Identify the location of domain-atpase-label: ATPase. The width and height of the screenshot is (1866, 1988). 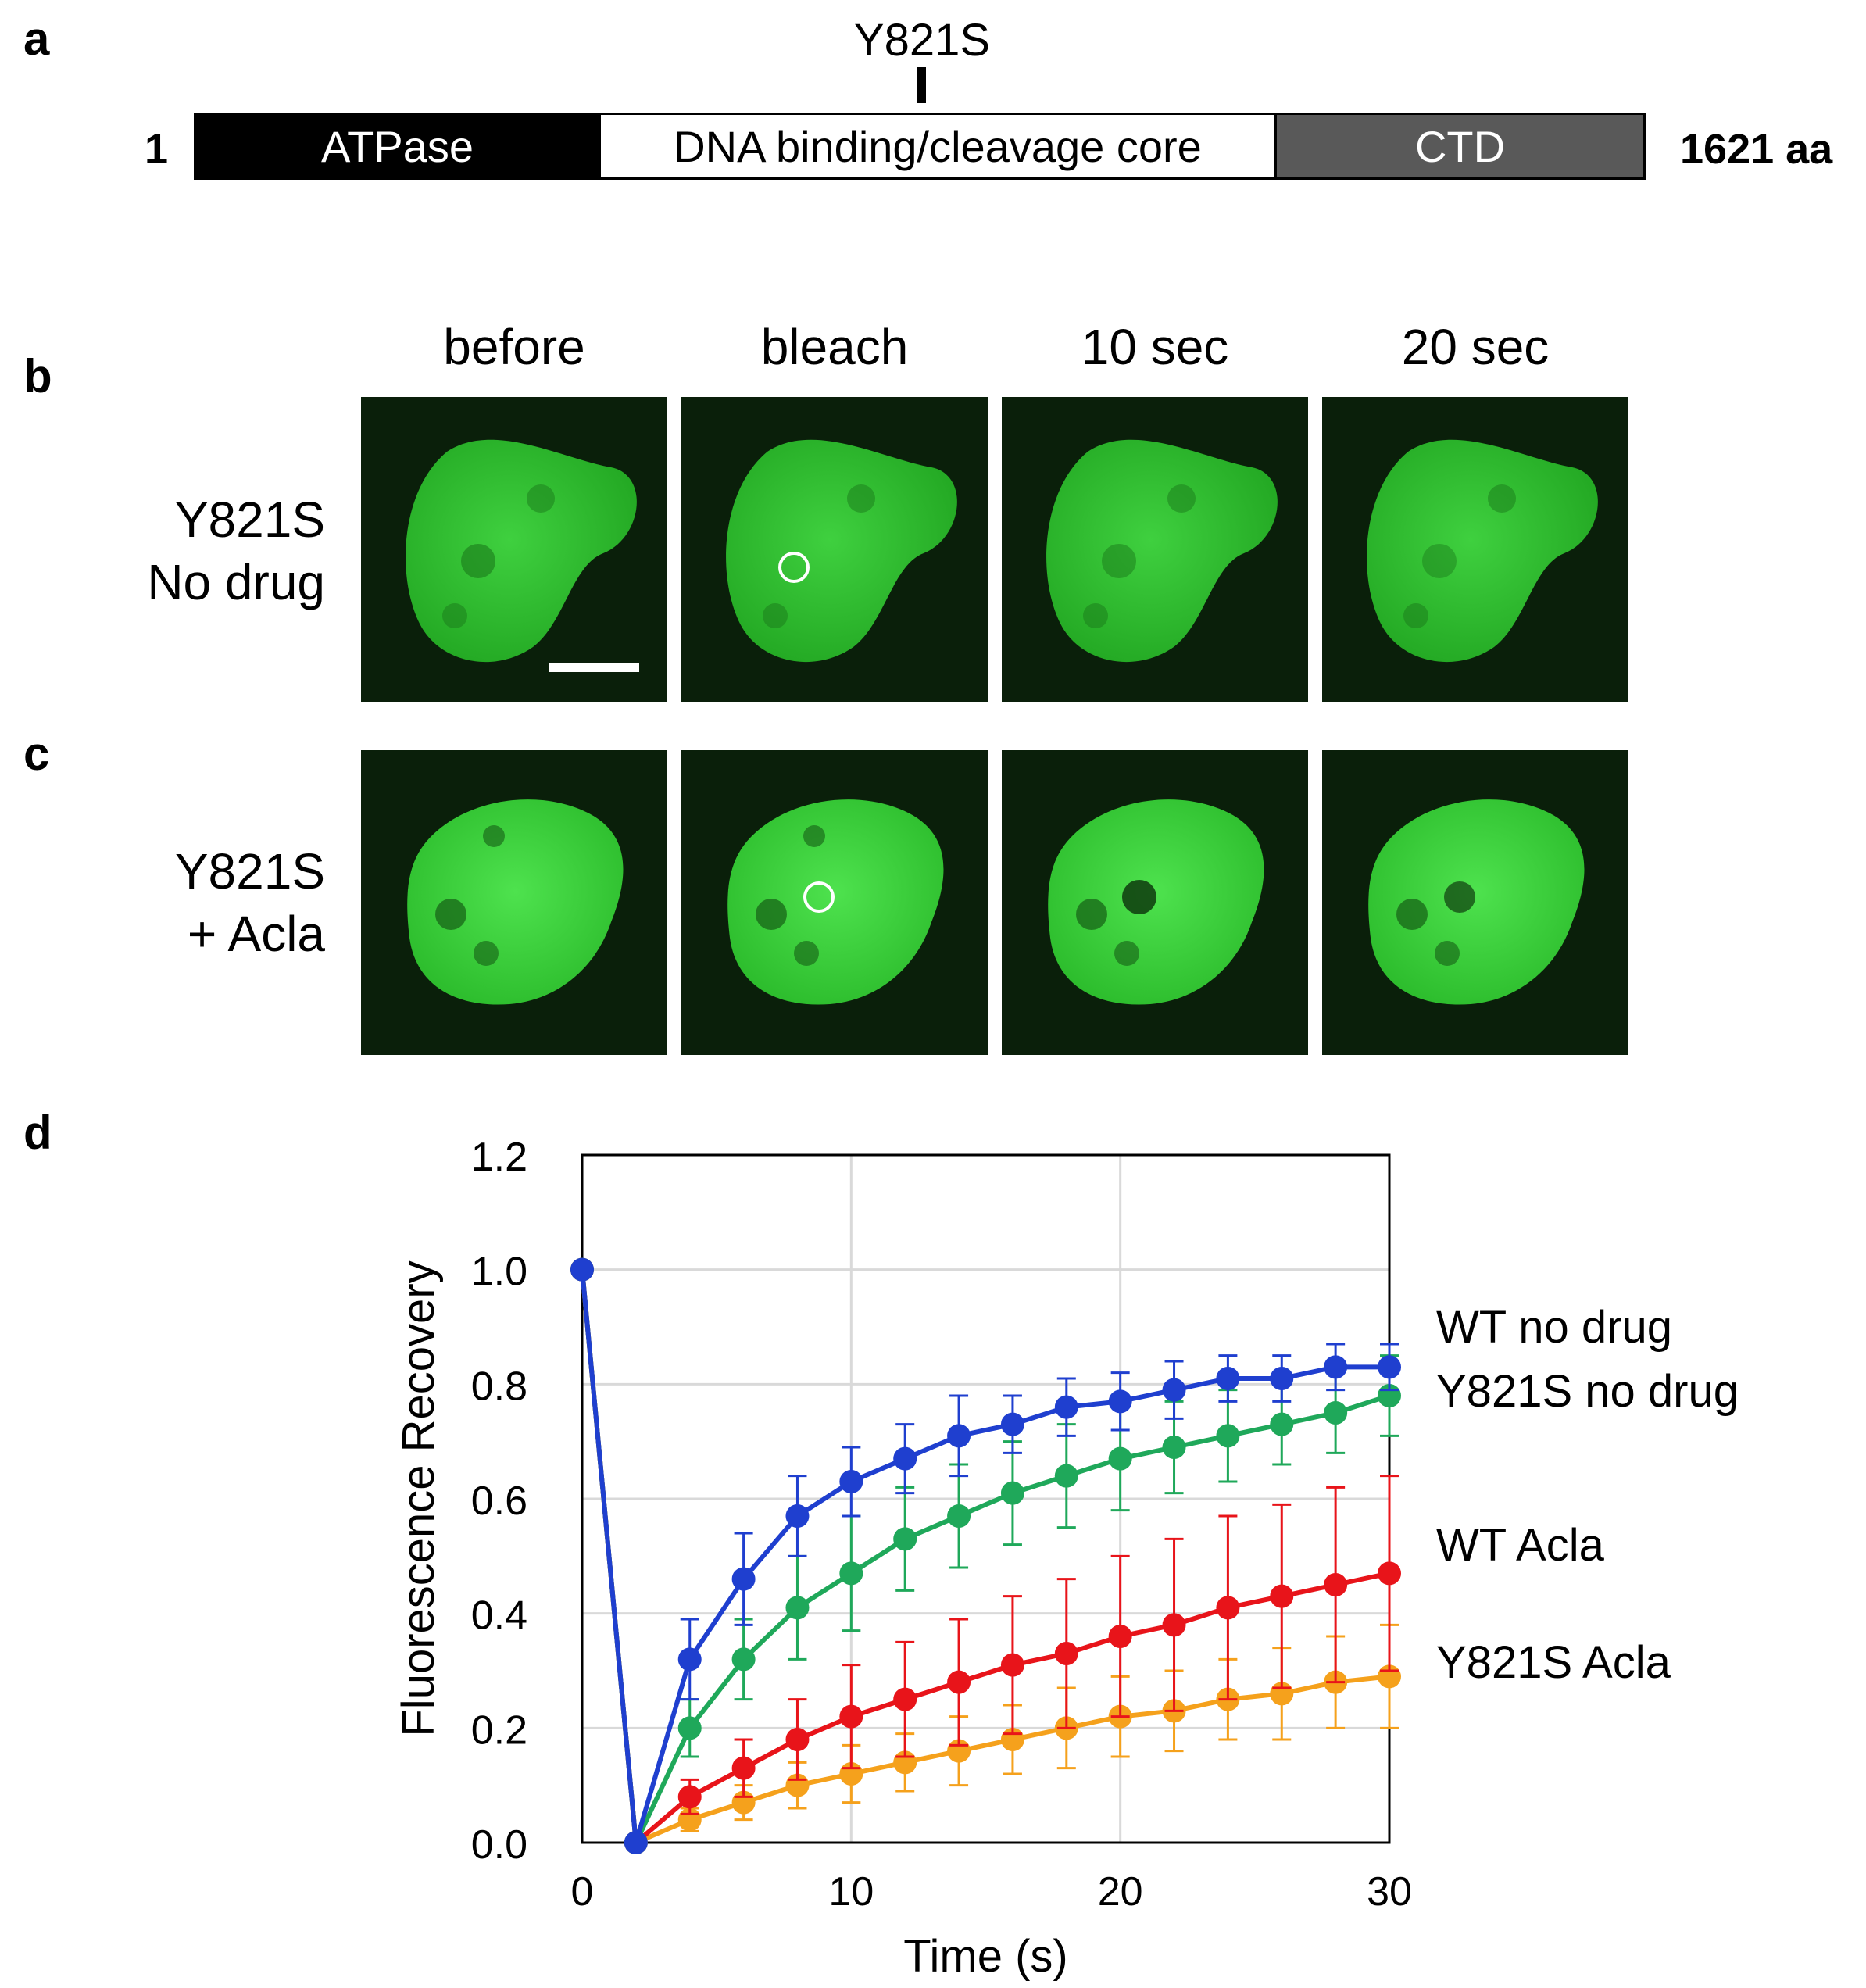
(397, 146).